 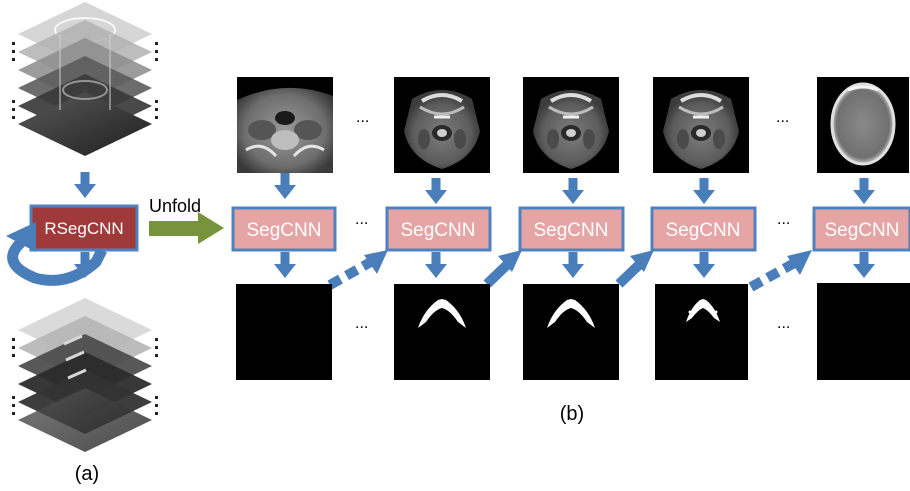 I want to click on segcnn-label-5: SegCNN, so click(x=862, y=230).